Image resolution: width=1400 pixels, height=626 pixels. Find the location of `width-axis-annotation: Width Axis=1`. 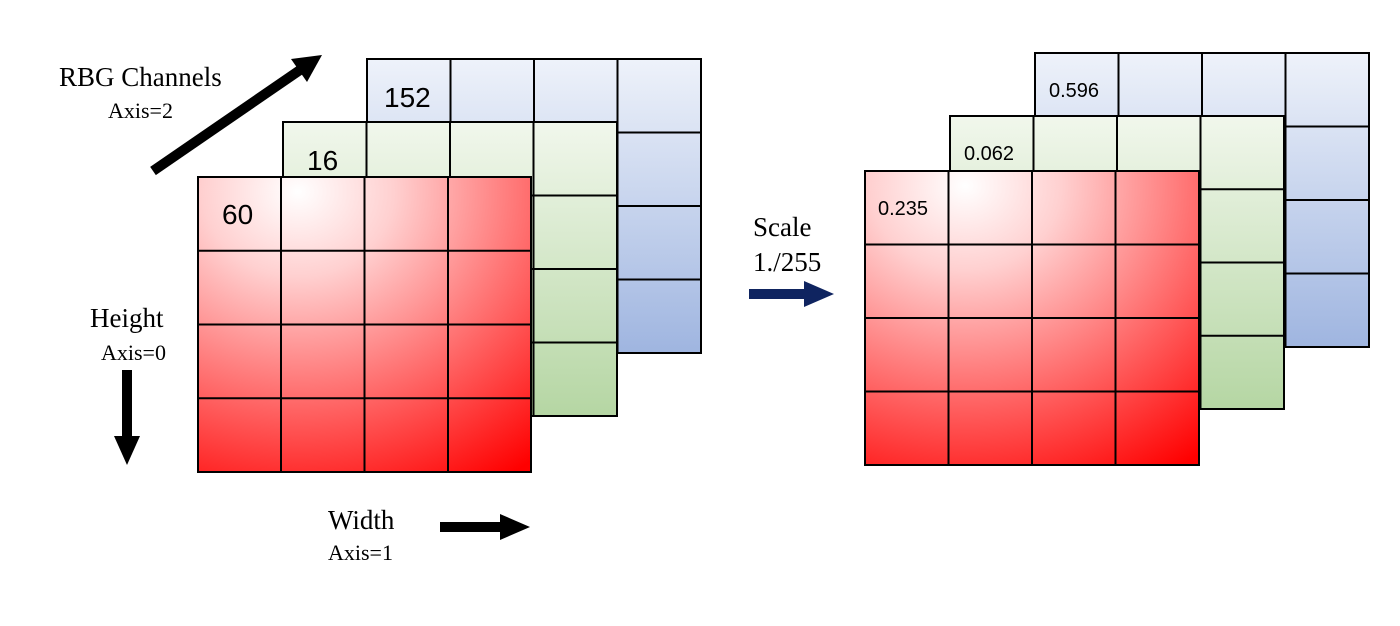

width-axis-annotation: Width Axis=1 is located at coordinates (429, 535).